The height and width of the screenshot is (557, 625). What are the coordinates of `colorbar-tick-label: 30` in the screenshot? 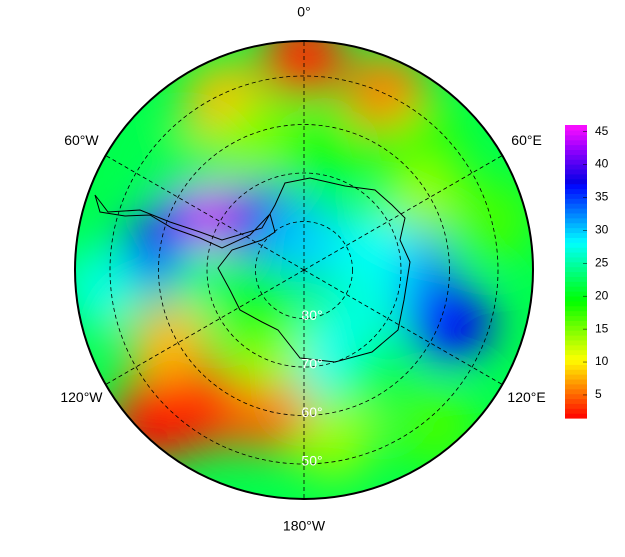 It's located at (602, 230).